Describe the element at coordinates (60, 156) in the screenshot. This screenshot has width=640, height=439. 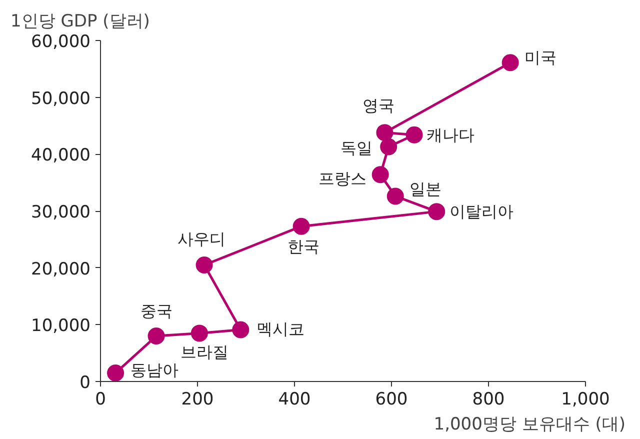
I see `y-tick-label: 40,000` at that location.